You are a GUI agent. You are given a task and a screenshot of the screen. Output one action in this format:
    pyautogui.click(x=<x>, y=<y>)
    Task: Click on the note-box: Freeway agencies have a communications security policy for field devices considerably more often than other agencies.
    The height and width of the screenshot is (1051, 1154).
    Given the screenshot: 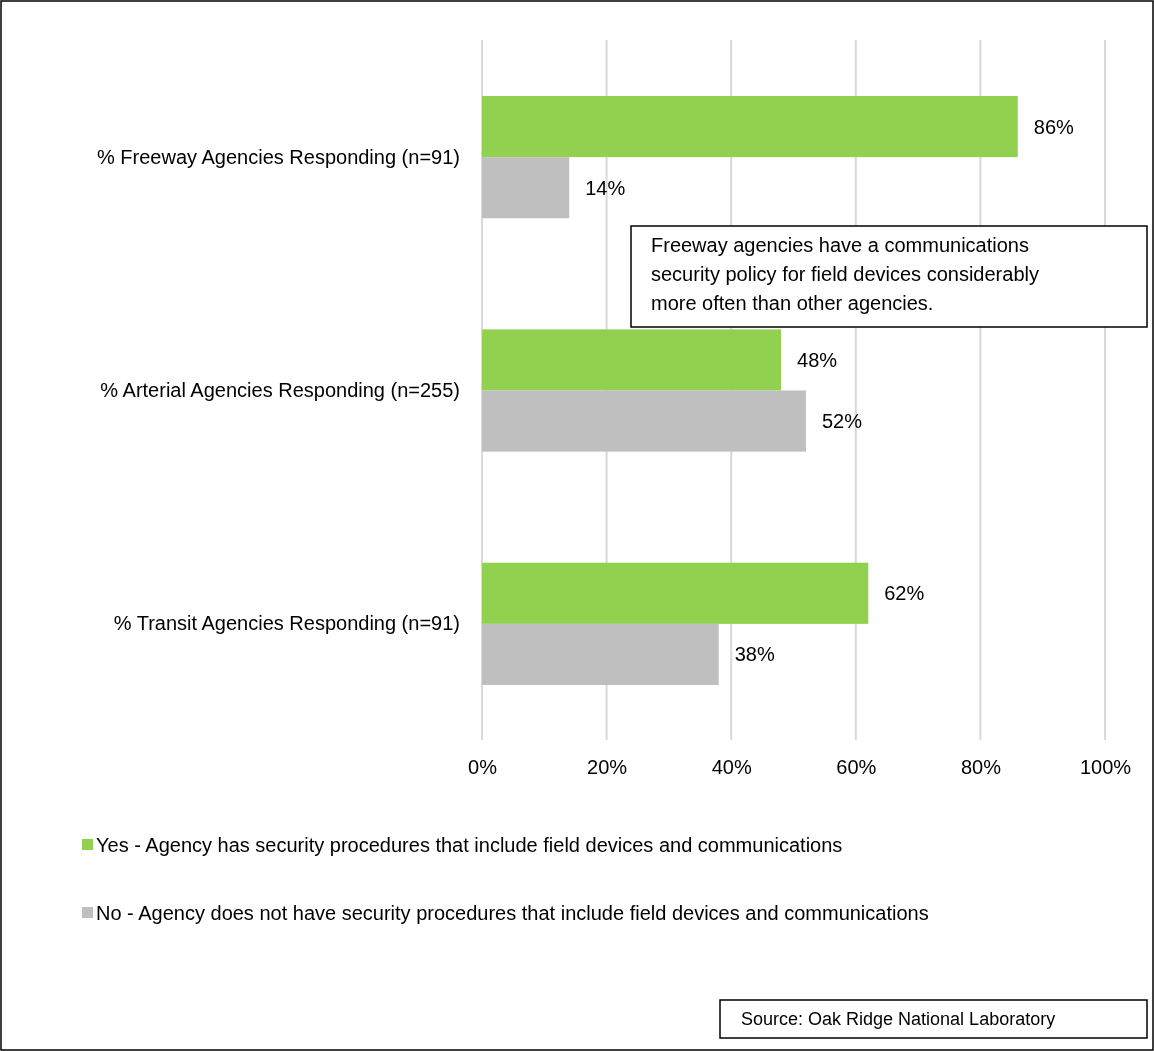 What is the action you would take?
    pyautogui.click(x=889, y=276)
    